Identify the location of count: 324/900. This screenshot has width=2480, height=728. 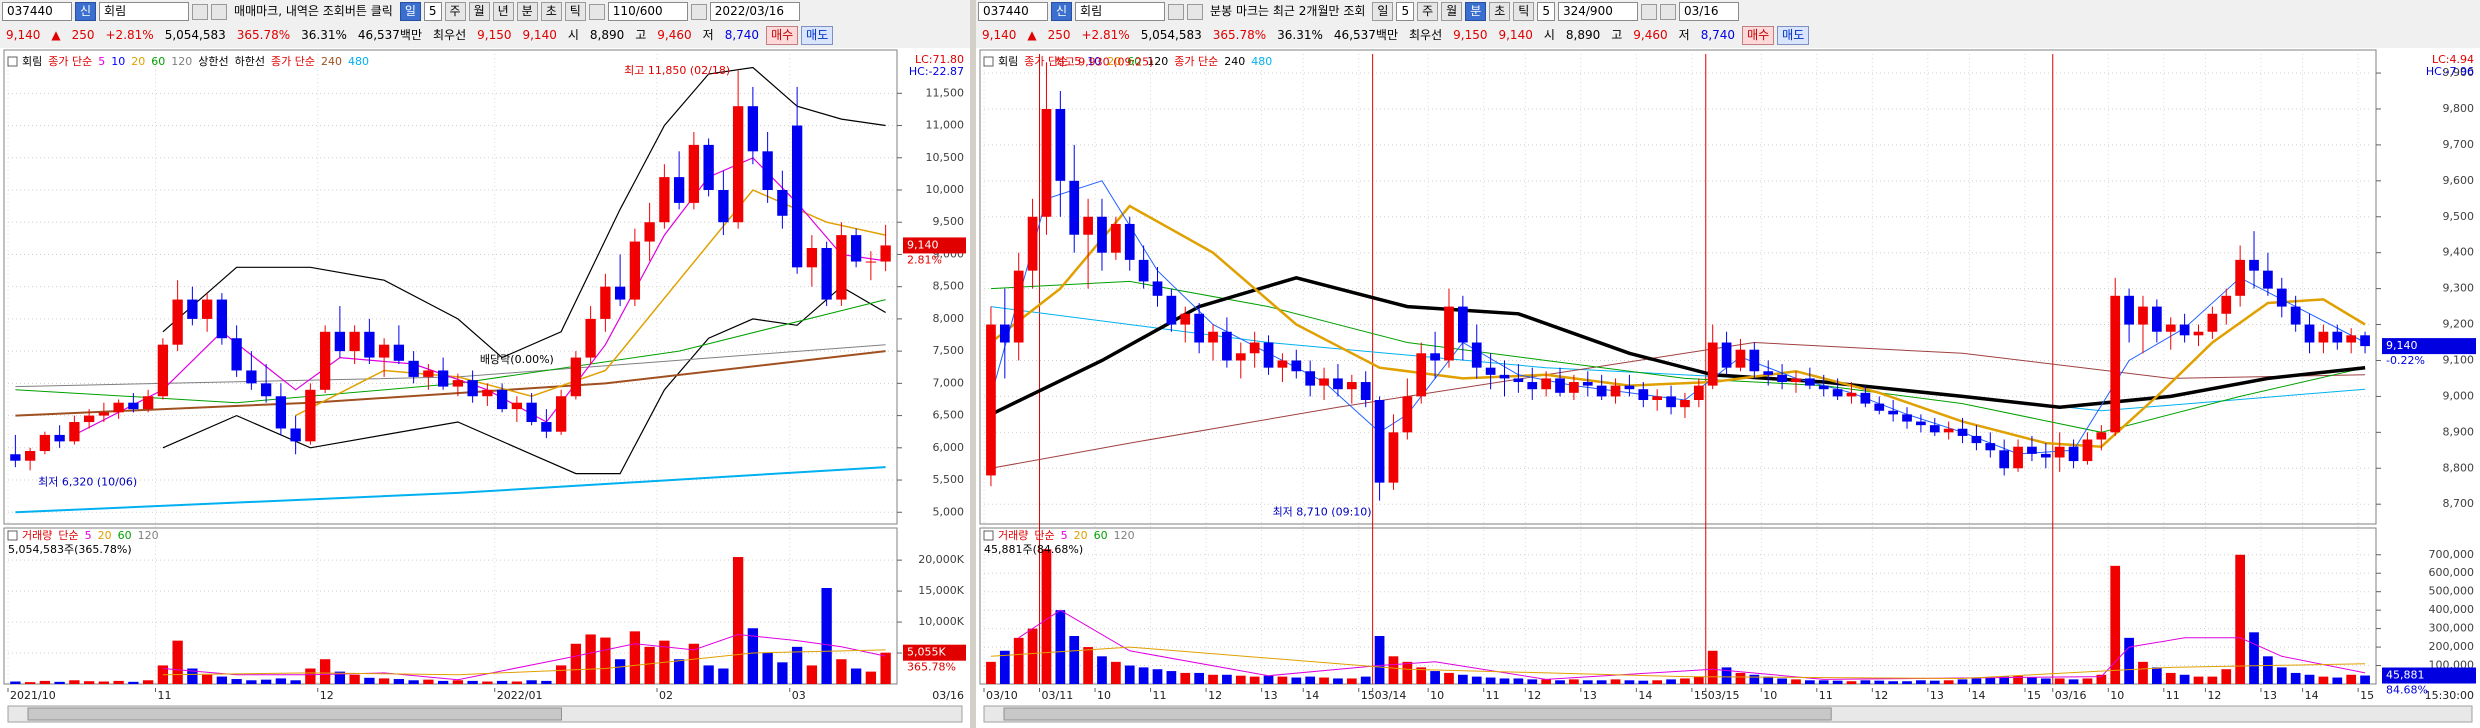
(1597, 11).